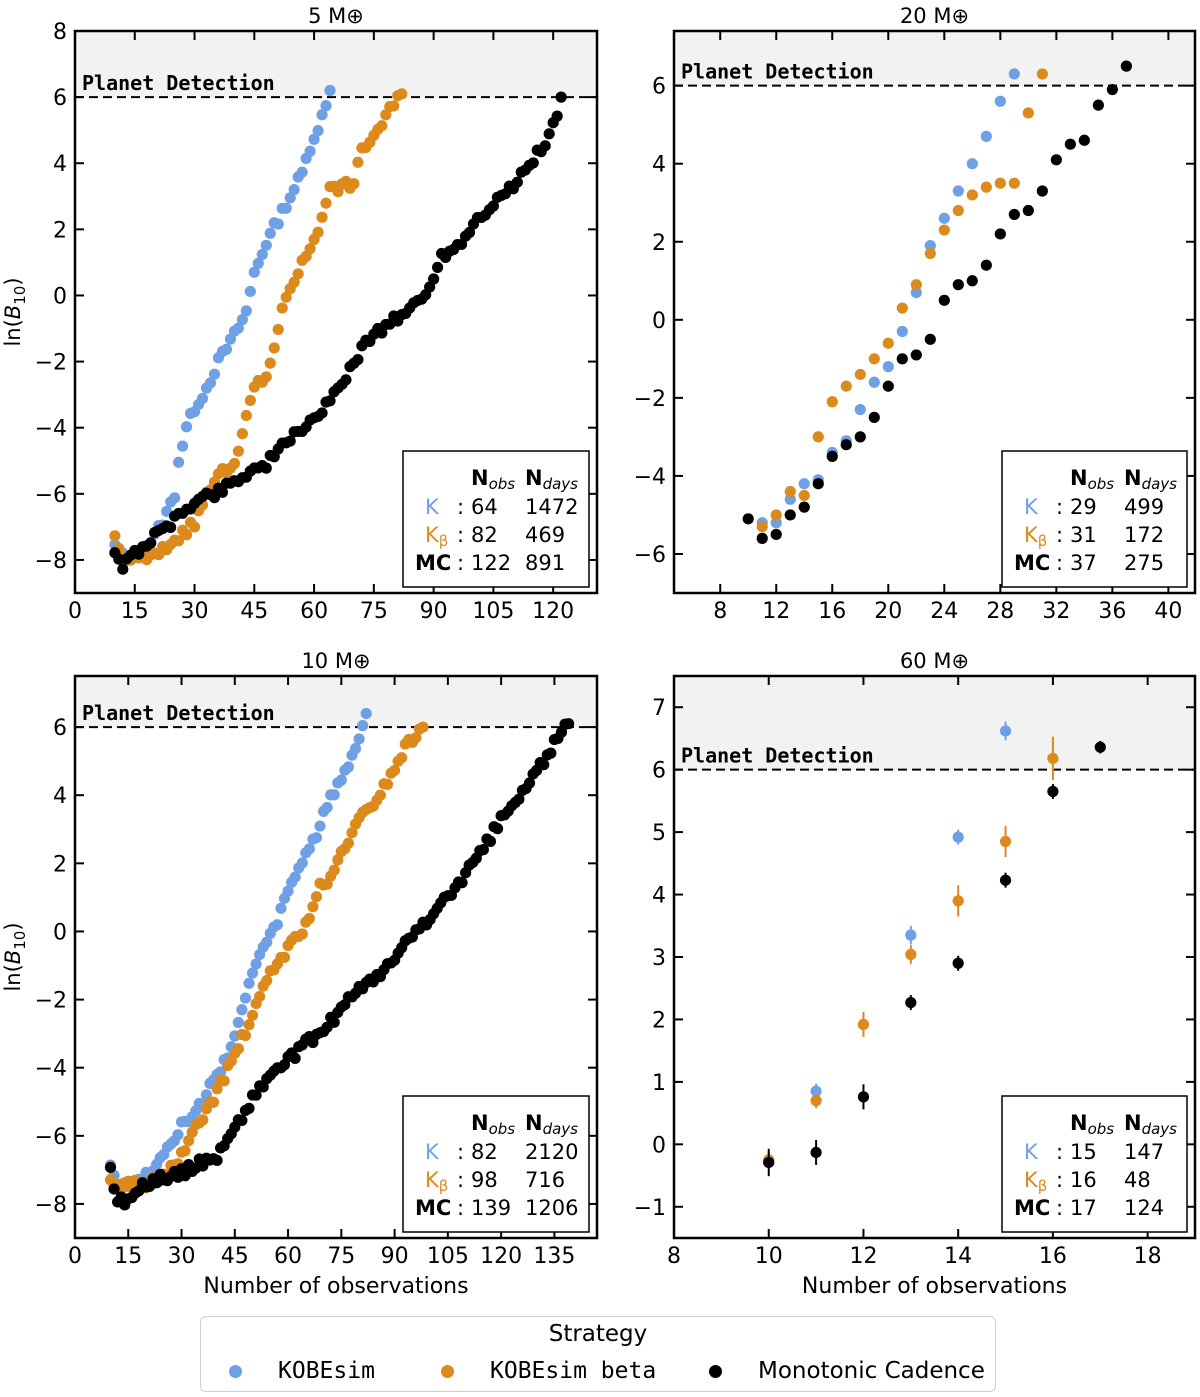  Describe the element at coordinates (235, 1256) in the screenshot. I see `x-tick-label: 45` at that location.